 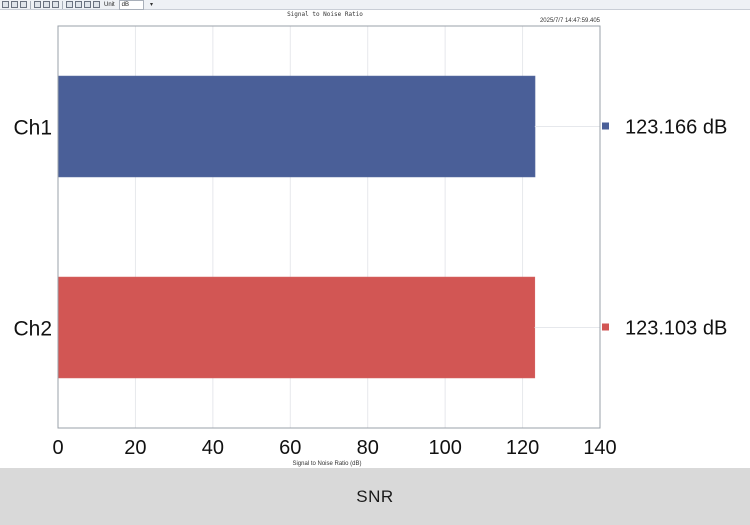 What do you see at coordinates (325, 14) in the screenshot?
I see `chart-title: Signal to Noise Ratio` at bounding box center [325, 14].